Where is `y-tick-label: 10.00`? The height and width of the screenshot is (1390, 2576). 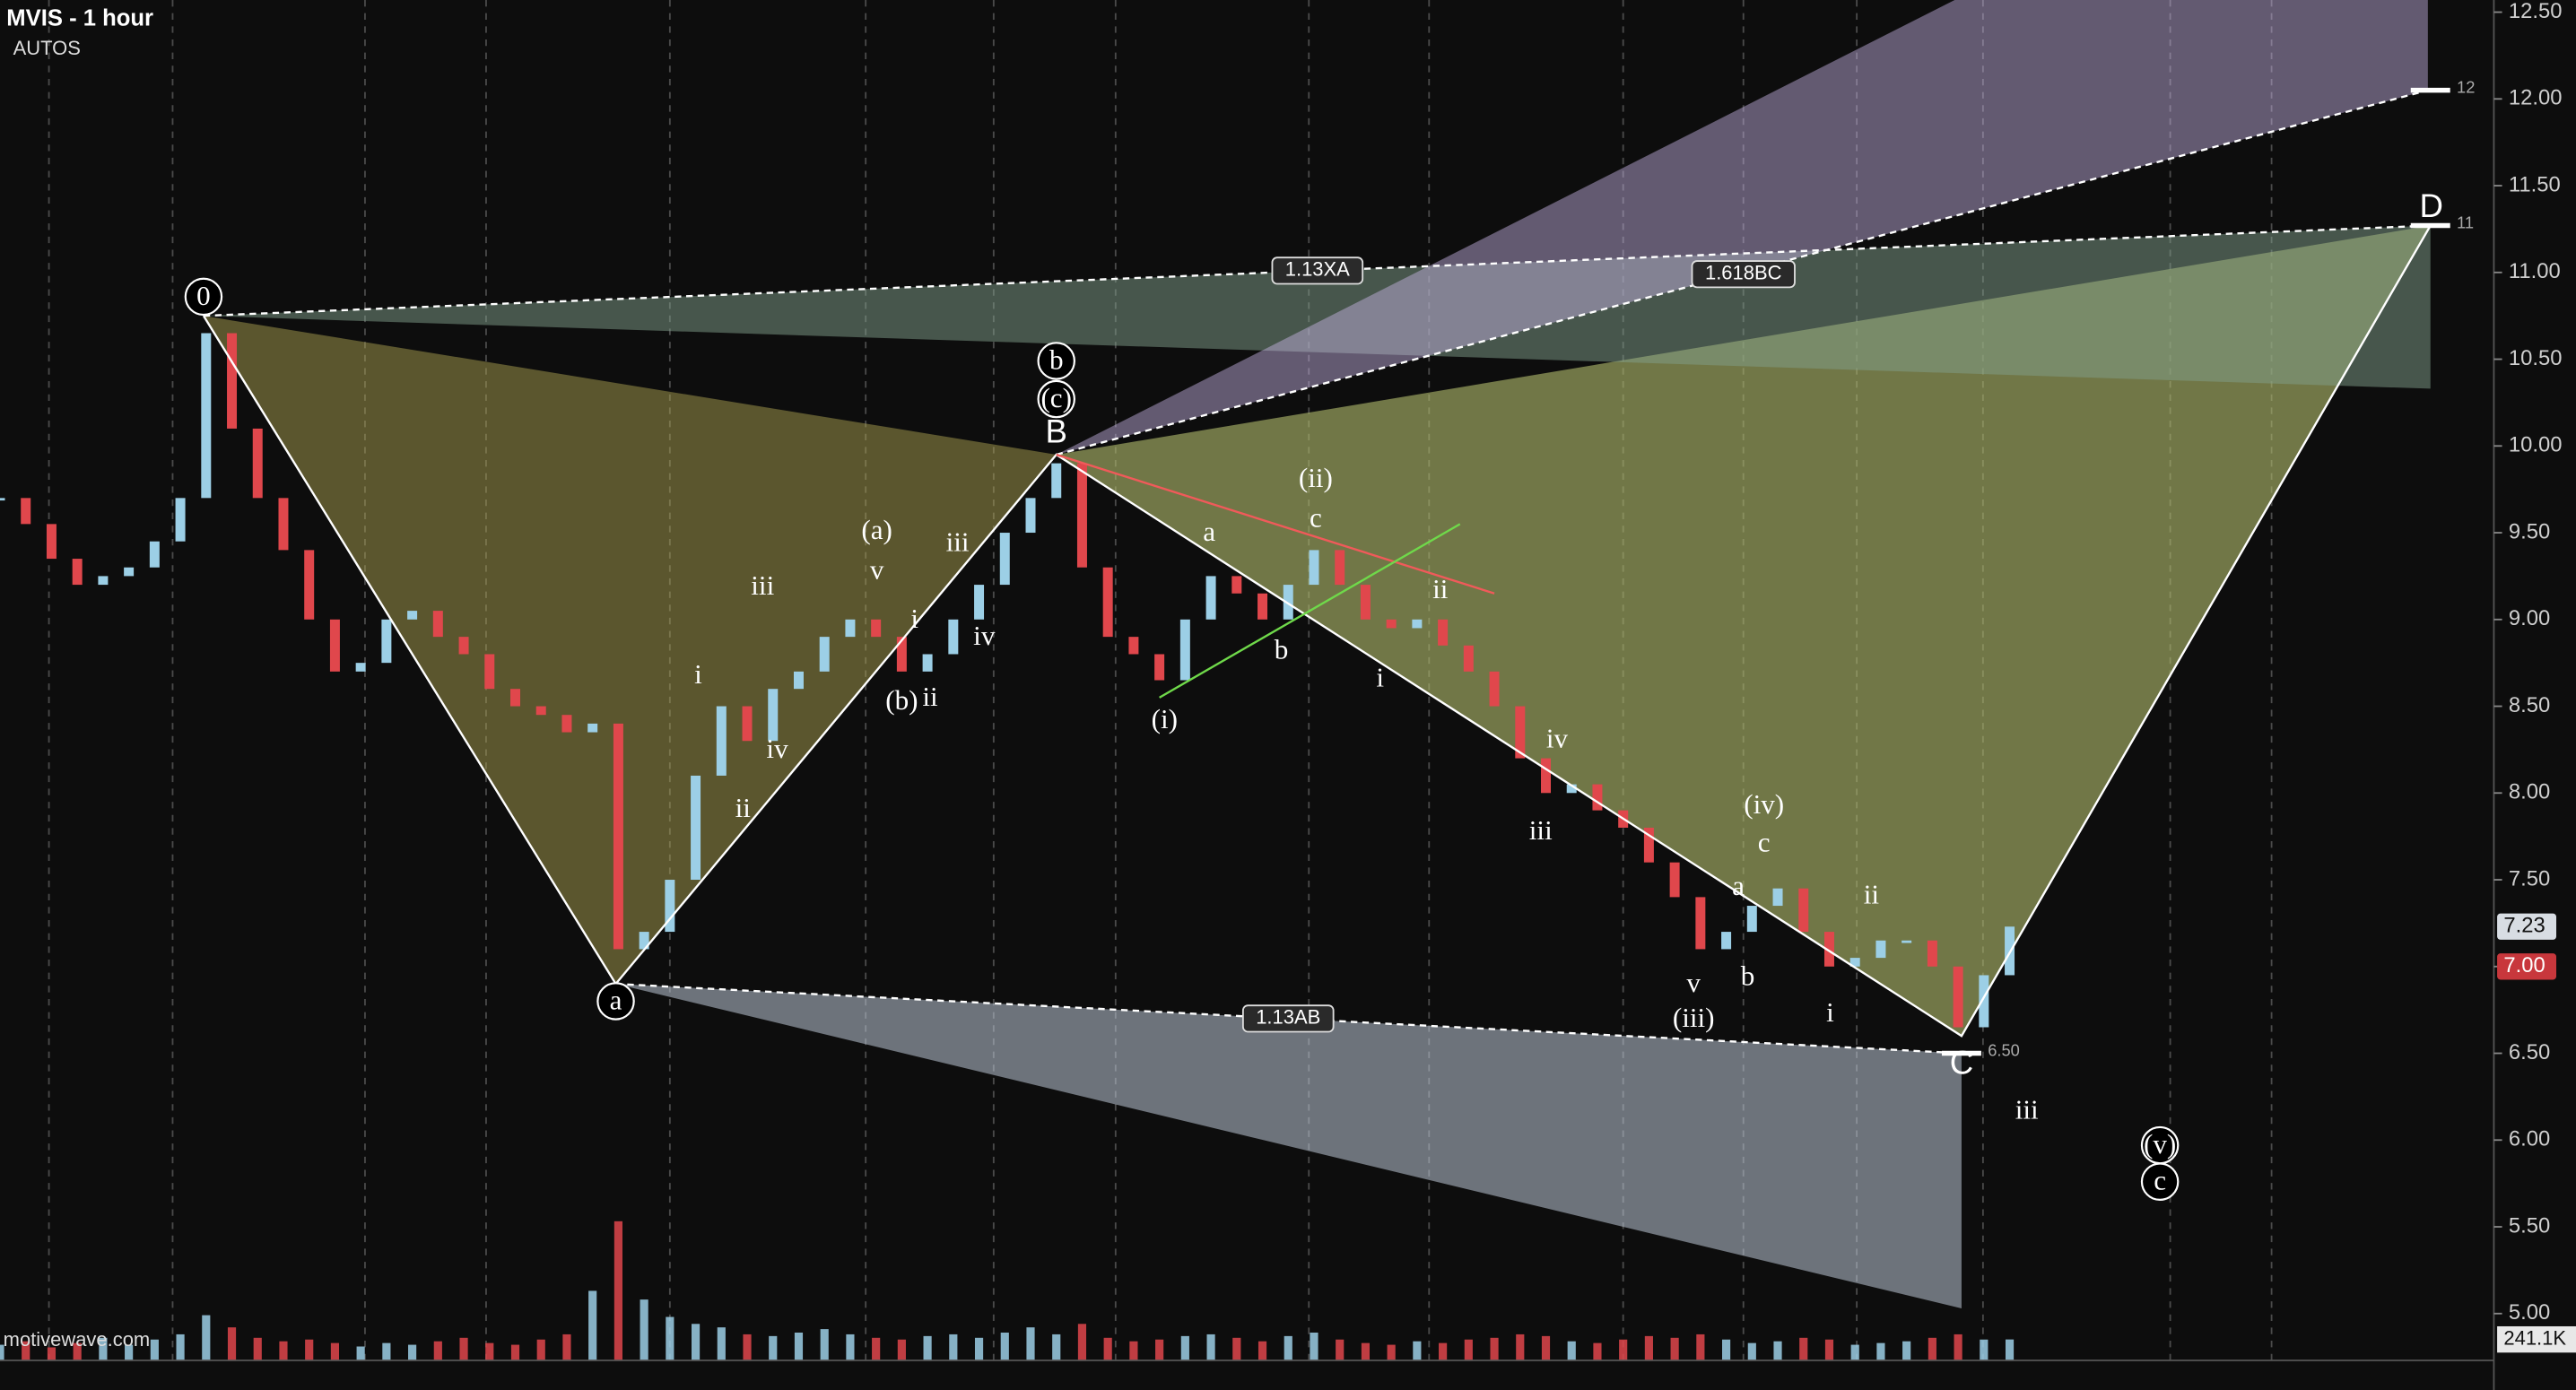 y-tick-label: 10.00 is located at coordinates (2536, 445).